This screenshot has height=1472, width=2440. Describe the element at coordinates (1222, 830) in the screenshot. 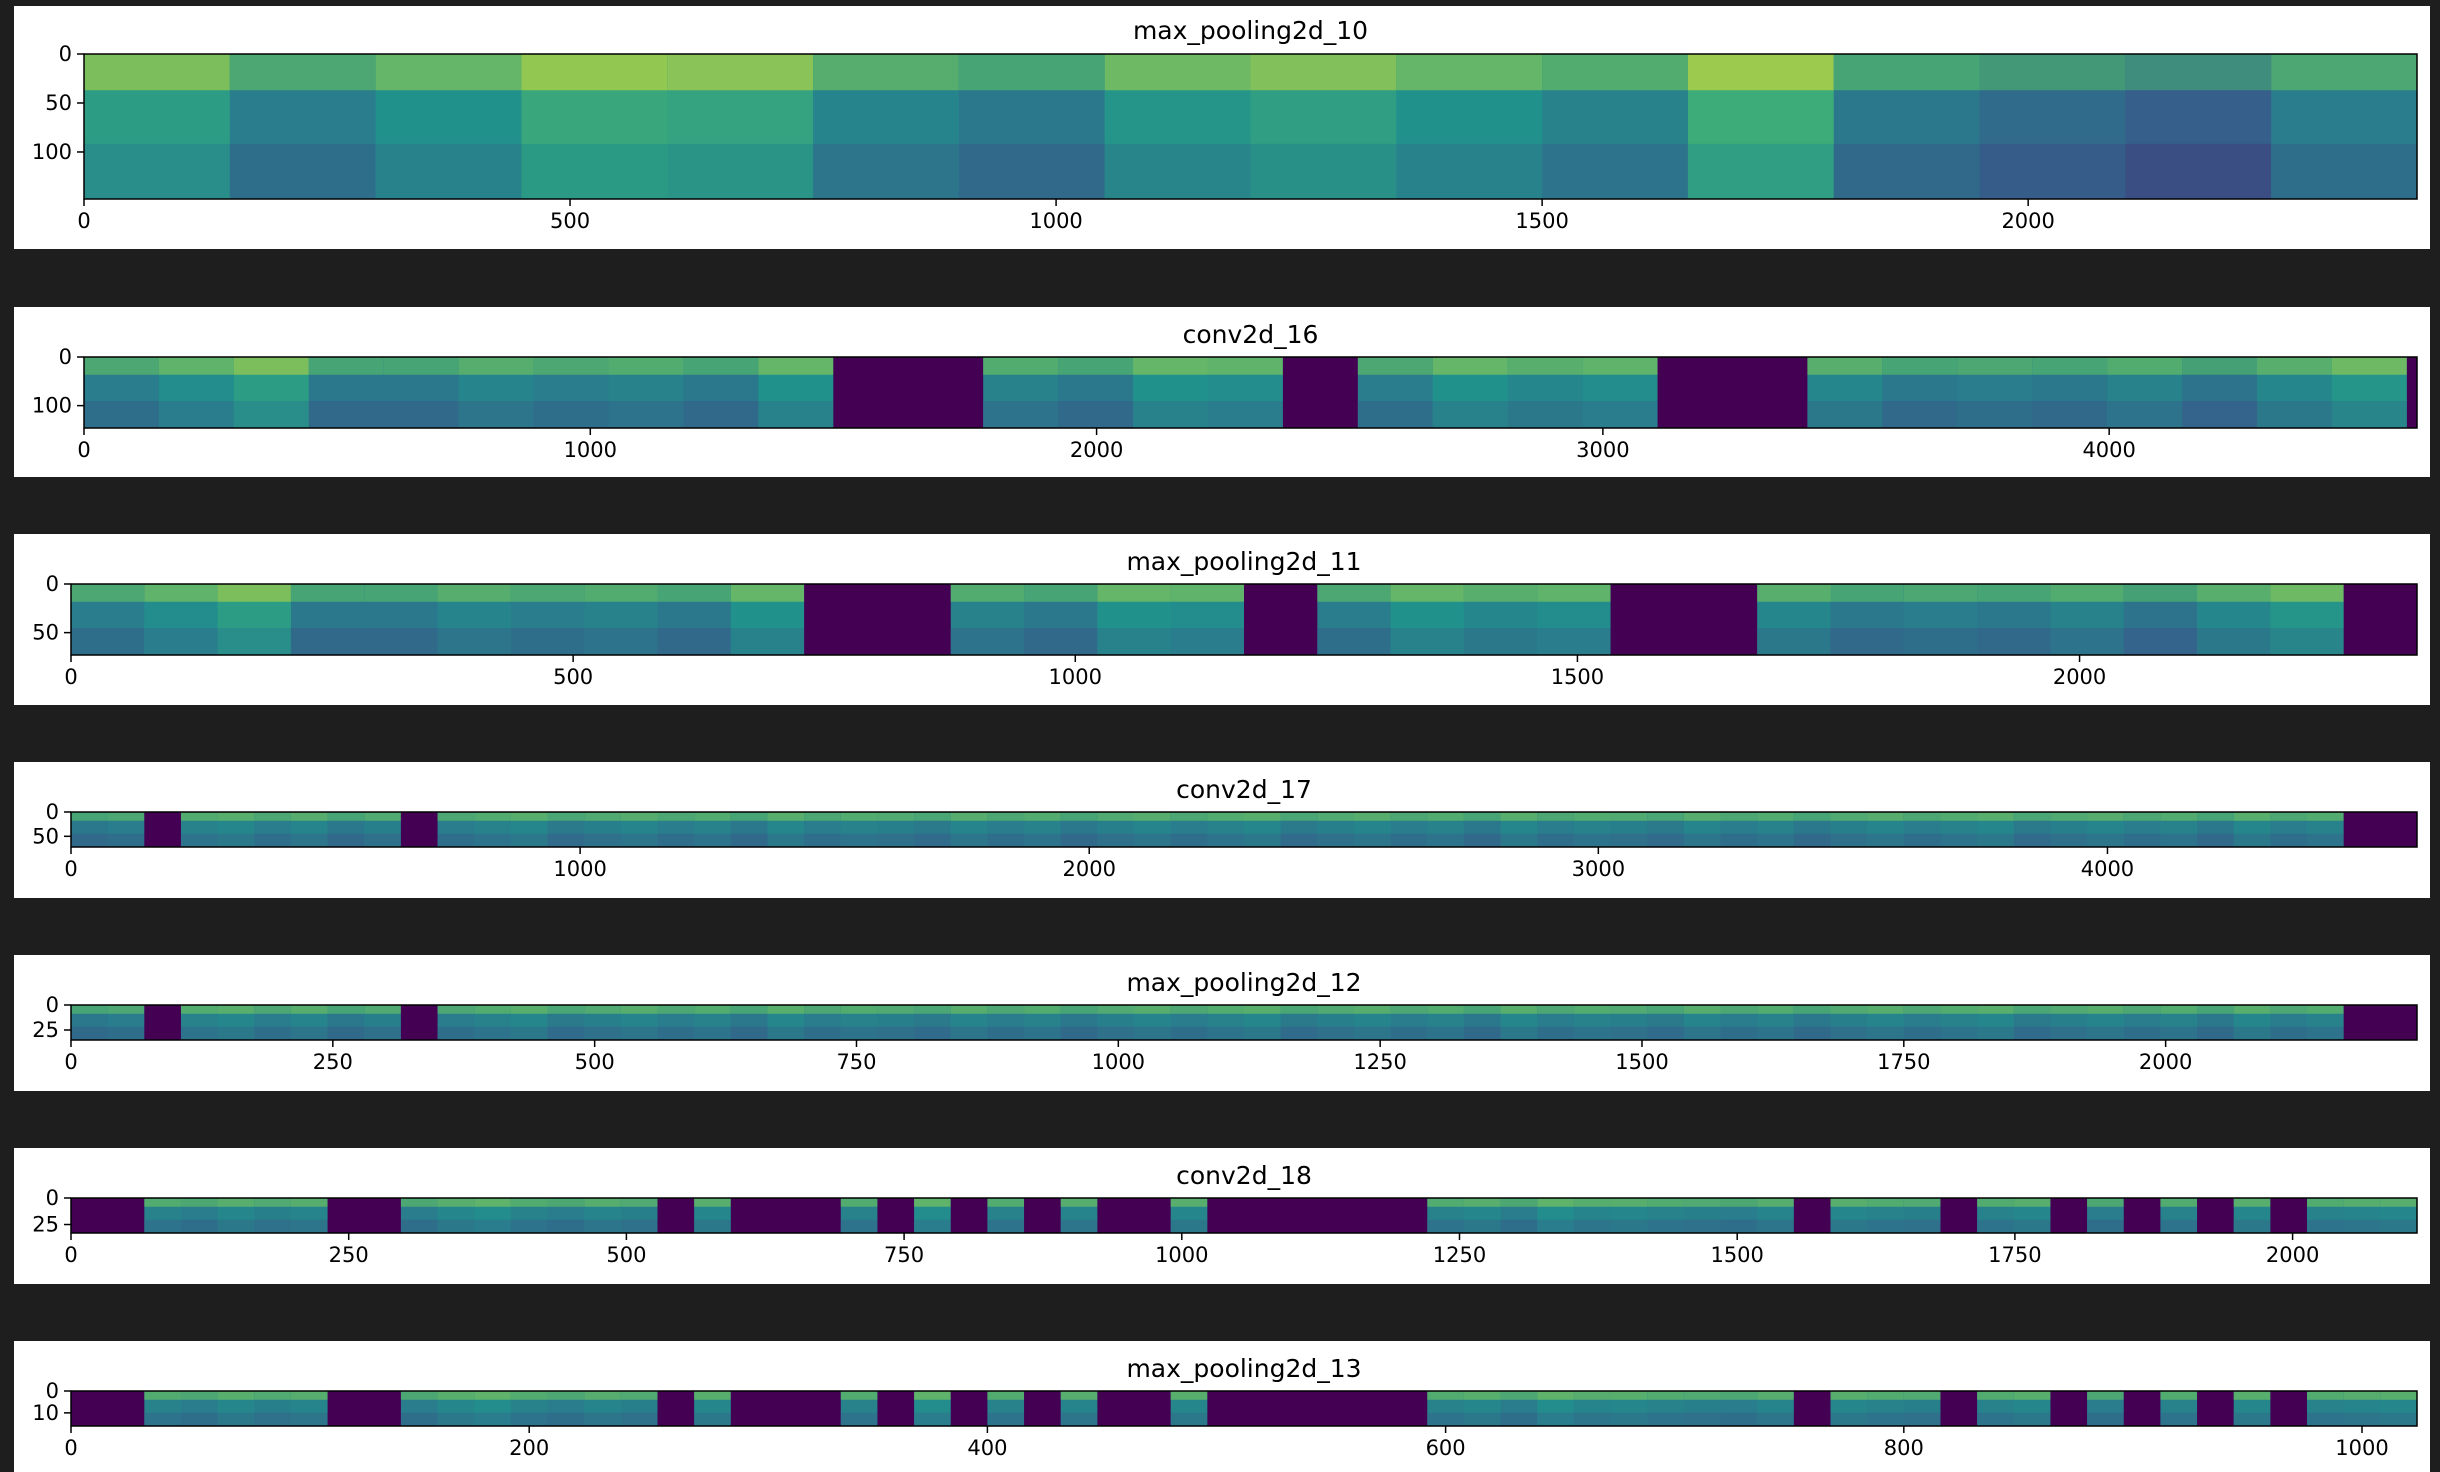

I see `figure-conv2d-17: conv2d_17 0 1000 2000 3000 4000 0 50` at that location.